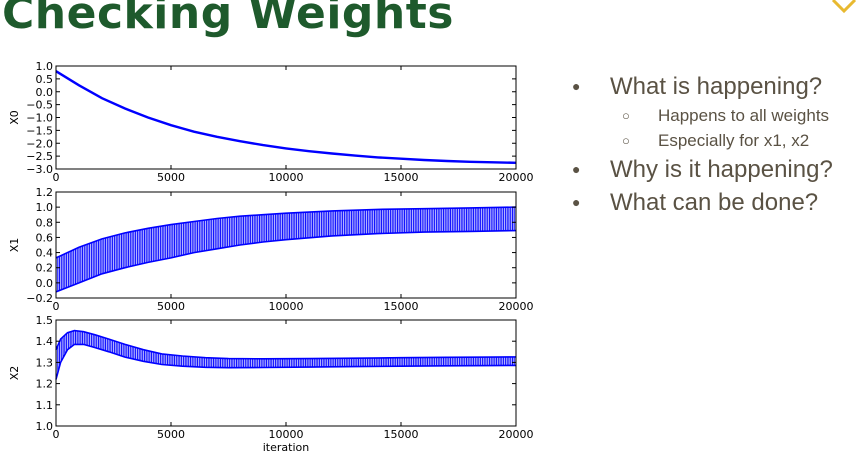 Image resolution: width=859 pixels, height=458 pixels. I want to click on y-tick-label: 1.4, so click(45, 341).